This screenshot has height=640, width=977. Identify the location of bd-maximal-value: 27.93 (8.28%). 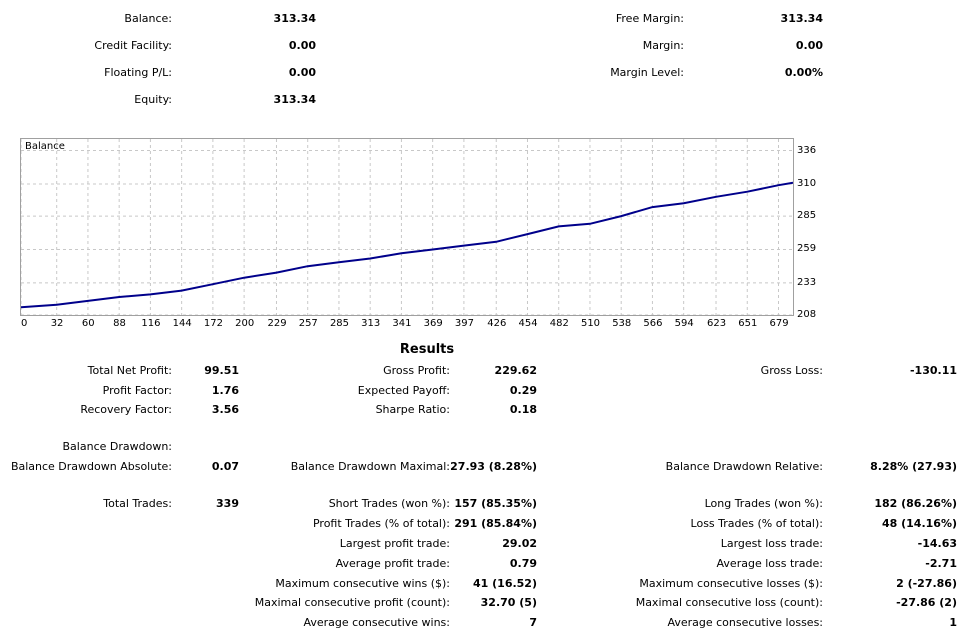
(493, 466).